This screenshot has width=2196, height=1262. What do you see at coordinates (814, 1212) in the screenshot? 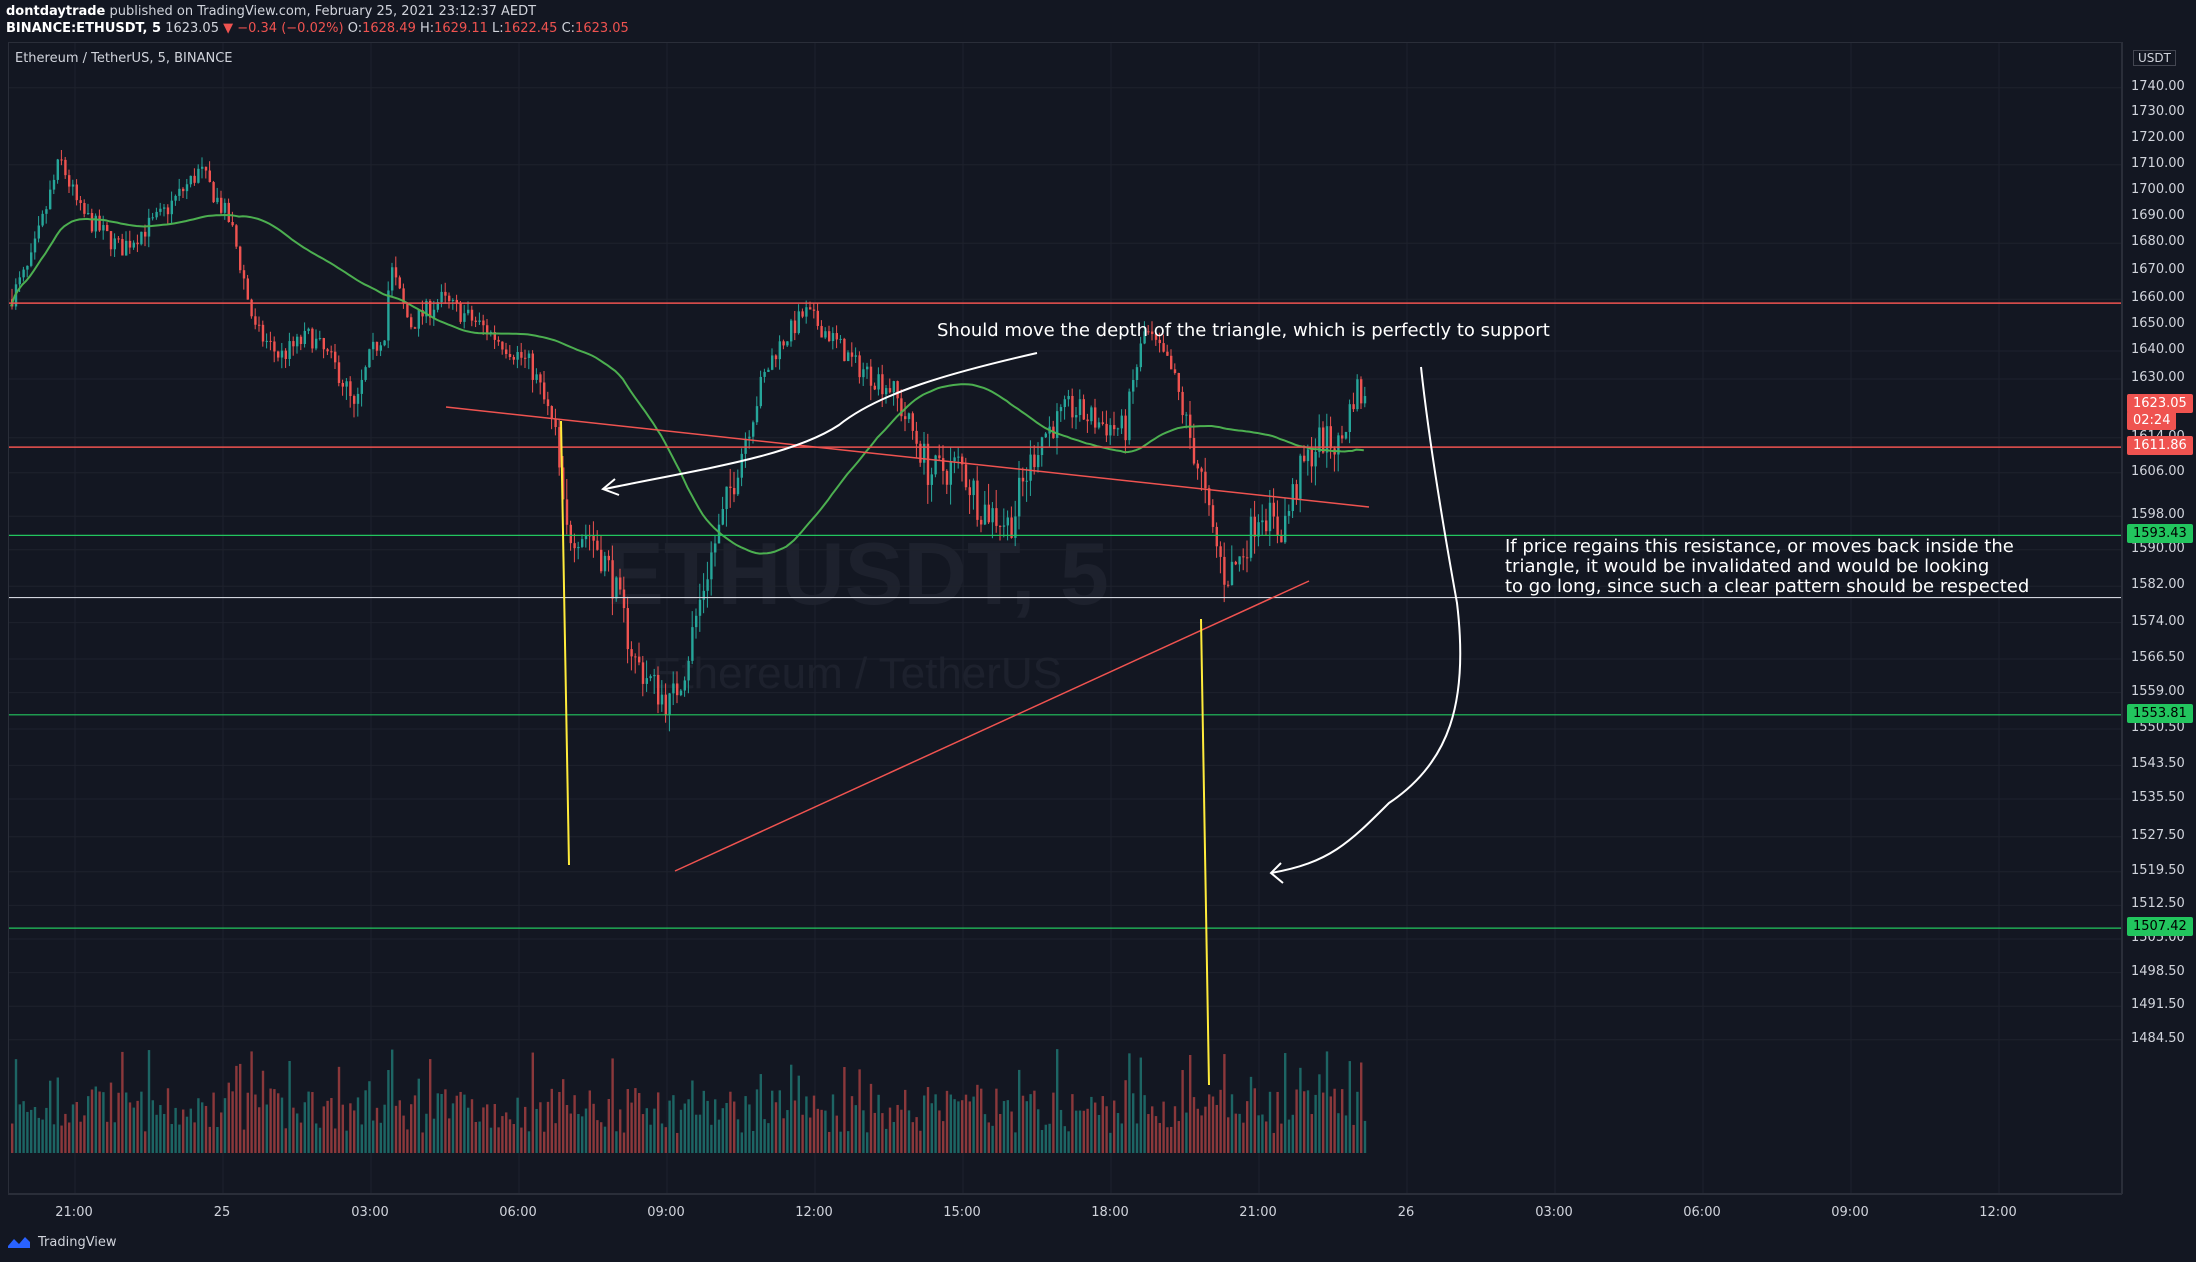
I see `time-tick: 12:00` at bounding box center [814, 1212].